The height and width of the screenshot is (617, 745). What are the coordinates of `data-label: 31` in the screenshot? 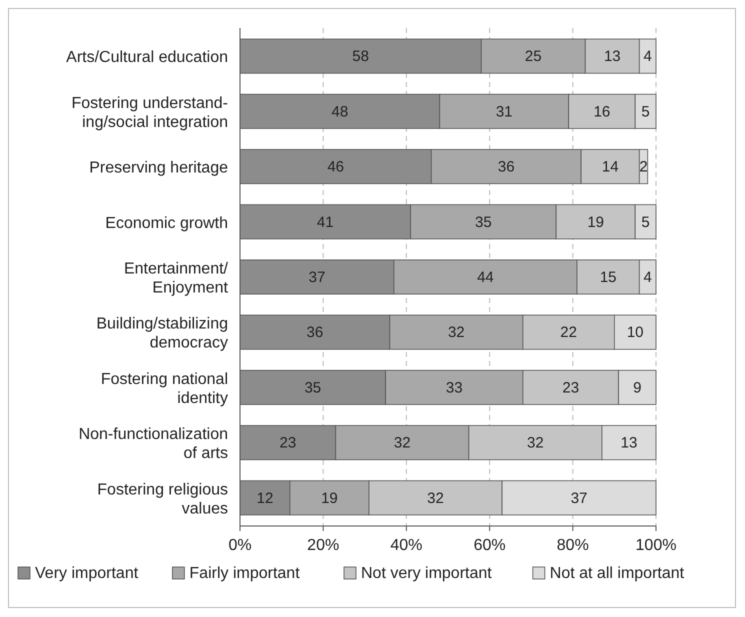 It's located at (504, 111).